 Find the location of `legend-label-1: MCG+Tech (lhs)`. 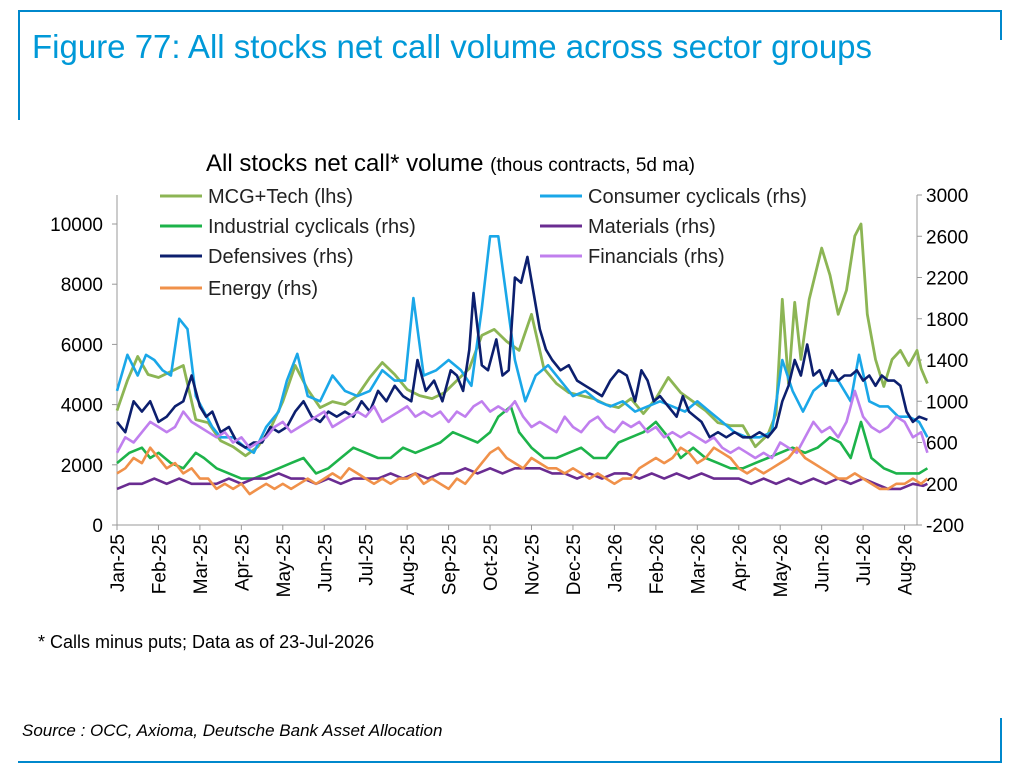

legend-label-1: MCG+Tech (lhs) is located at coordinates (280, 197).